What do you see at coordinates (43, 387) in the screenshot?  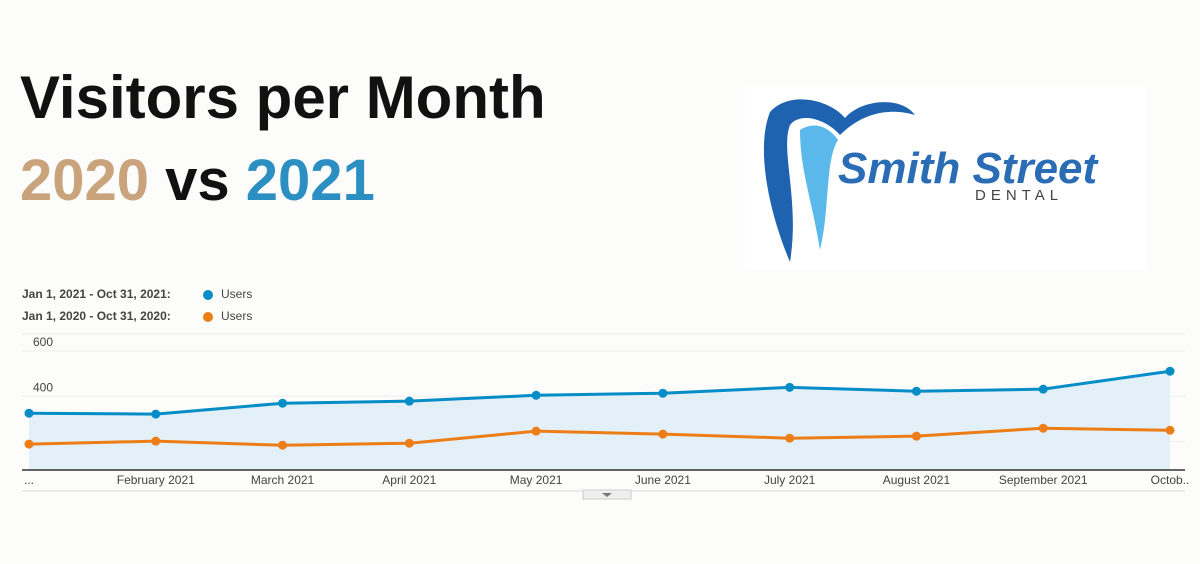 I see `y-tick-label: 400` at bounding box center [43, 387].